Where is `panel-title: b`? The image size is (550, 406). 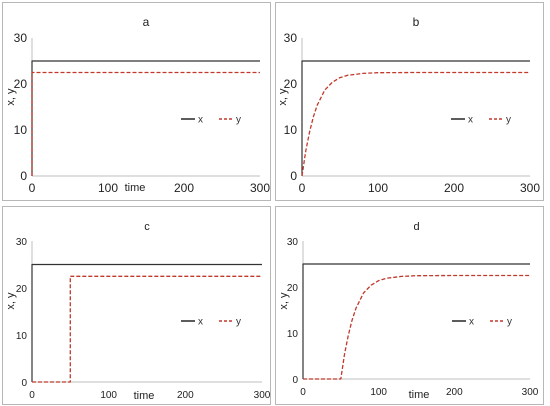
panel-title: b is located at coordinates (416, 22).